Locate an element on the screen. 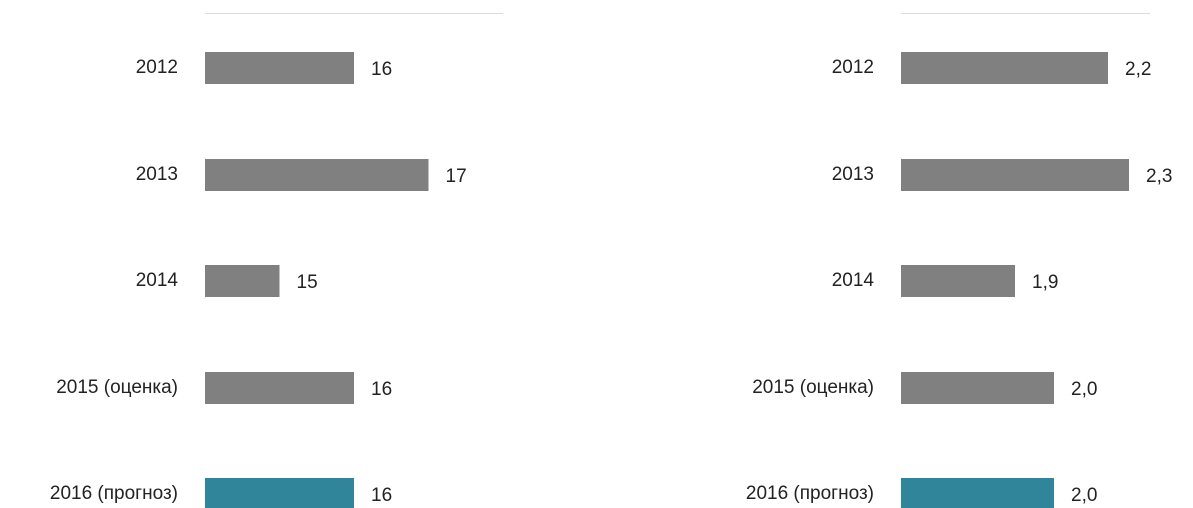 The width and height of the screenshot is (1193, 508). value-label: 17 is located at coordinates (456, 176).